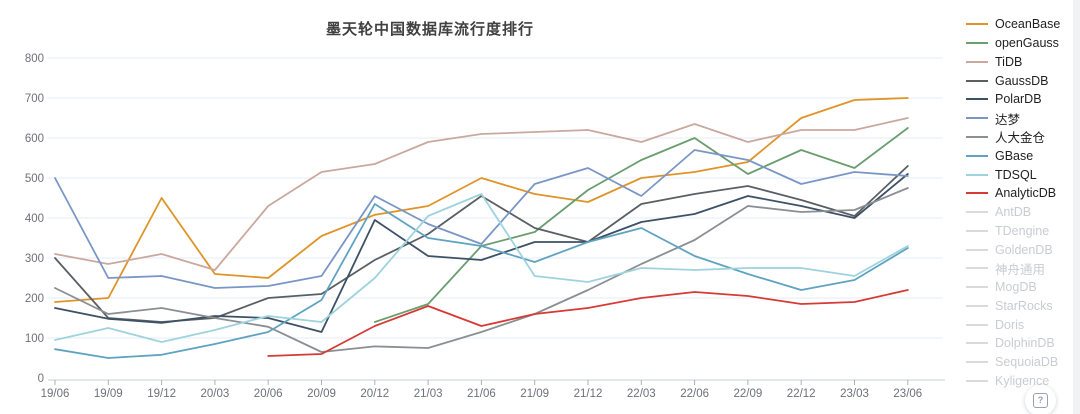 This screenshot has width=1080, height=414. I want to click on x-tick-label: 23/06, so click(907, 394).